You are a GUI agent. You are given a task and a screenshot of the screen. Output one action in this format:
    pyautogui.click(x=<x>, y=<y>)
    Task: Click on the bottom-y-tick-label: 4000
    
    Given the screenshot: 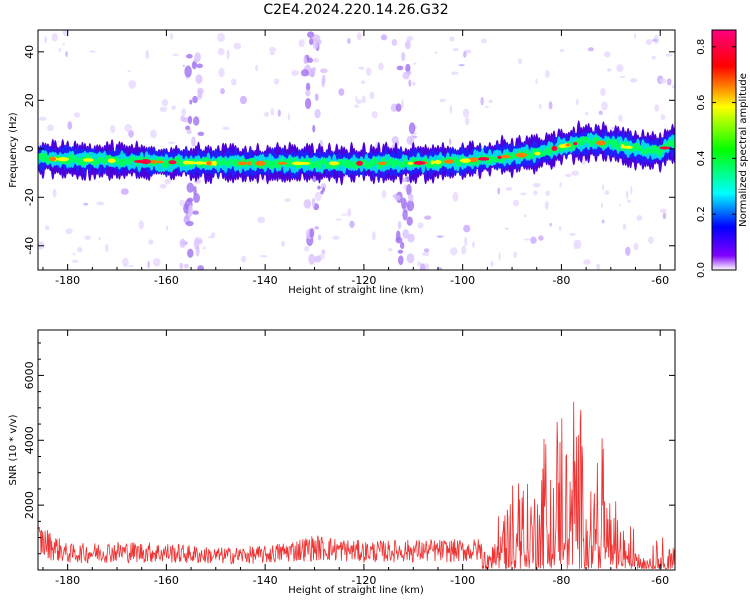 What is the action you would take?
    pyautogui.click(x=29, y=440)
    